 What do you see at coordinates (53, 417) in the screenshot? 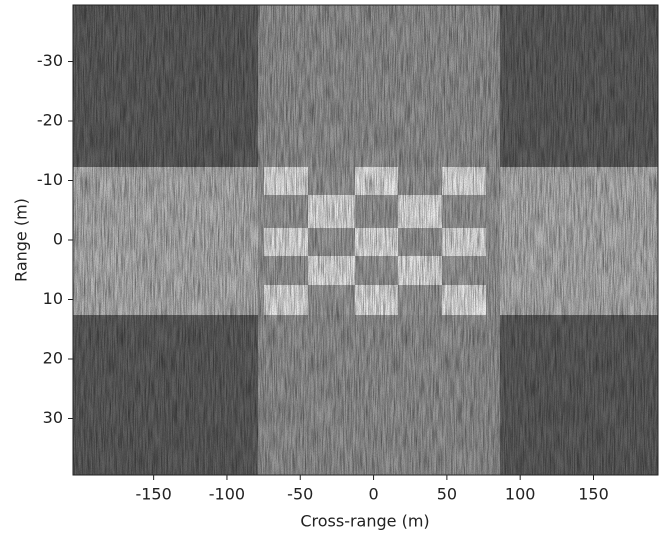
I see `y-tick-label: 30` at bounding box center [53, 417].